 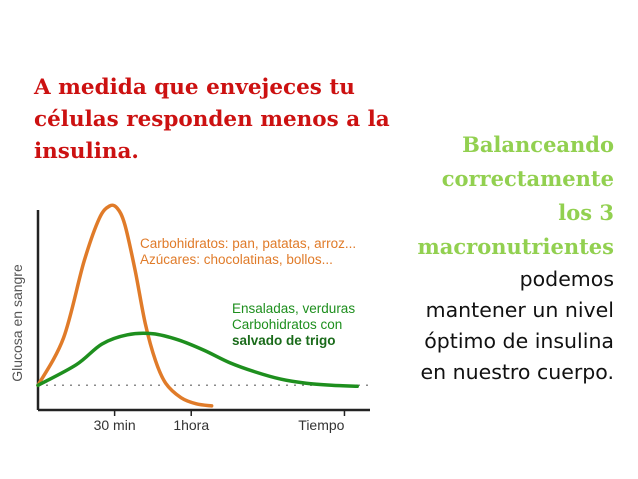 What do you see at coordinates (321, 425) in the screenshot?
I see `x-tick-label: Tiempo` at bounding box center [321, 425].